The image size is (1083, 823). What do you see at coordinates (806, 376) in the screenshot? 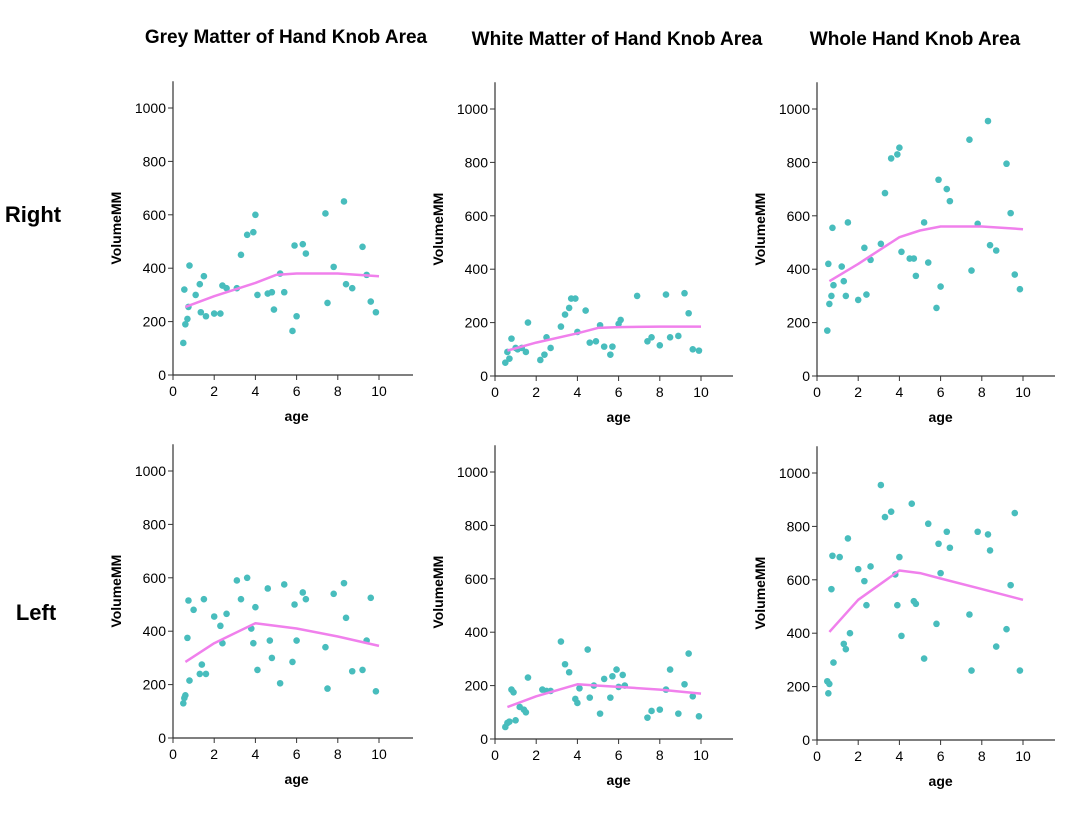
I see `y-tick-label: 0` at bounding box center [806, 376].